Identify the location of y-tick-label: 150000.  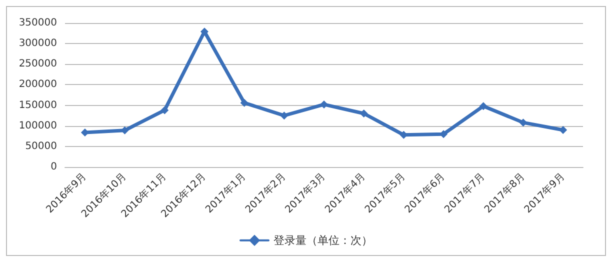
(37, 105).